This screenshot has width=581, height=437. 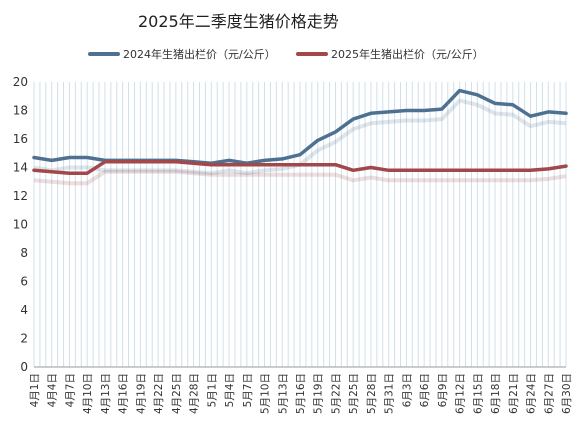 I want to click on y-axis: 0 2 4 6 8 10 12 14 16 18 20, so click(x=20, y=224).